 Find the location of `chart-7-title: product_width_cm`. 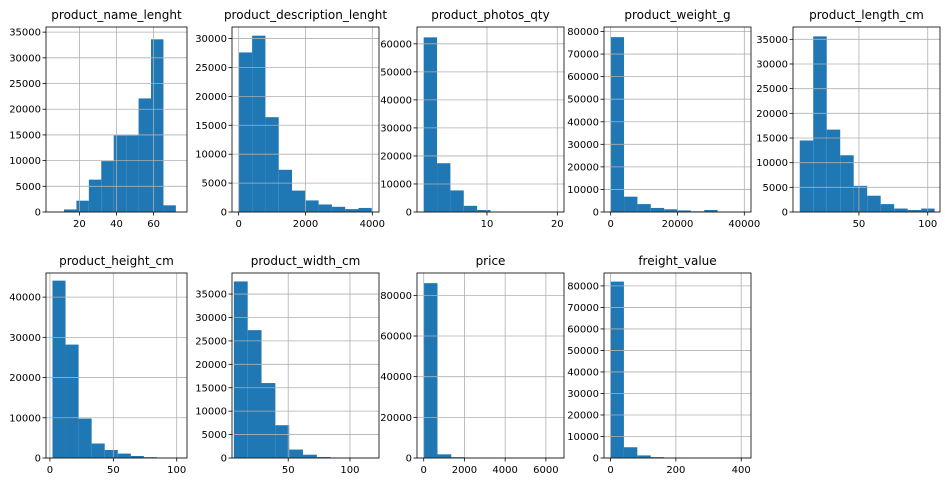

chart-7-title: product_width_cm is located at coordinates (306, 261).